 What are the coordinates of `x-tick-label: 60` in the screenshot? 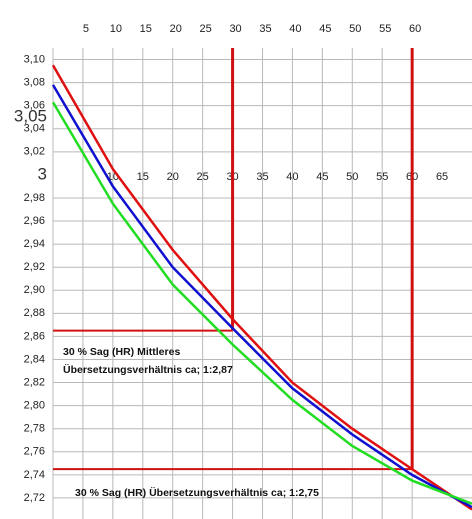 It's located at (415, 29).